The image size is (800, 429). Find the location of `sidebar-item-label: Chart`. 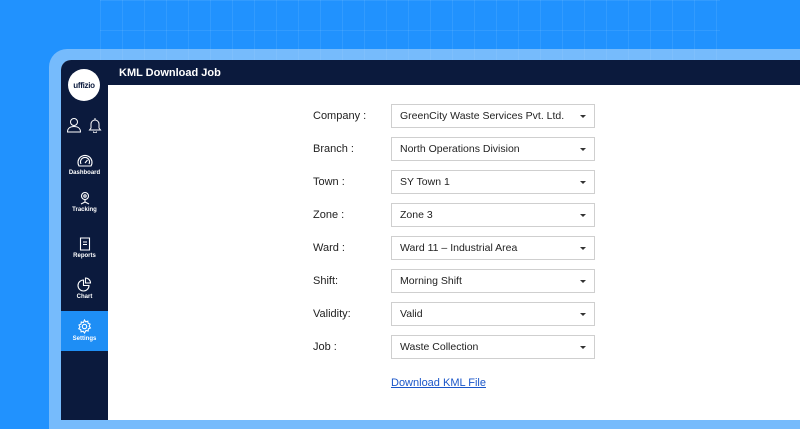

sidebar-item-label: Chart is located at coordinates (84, 297).